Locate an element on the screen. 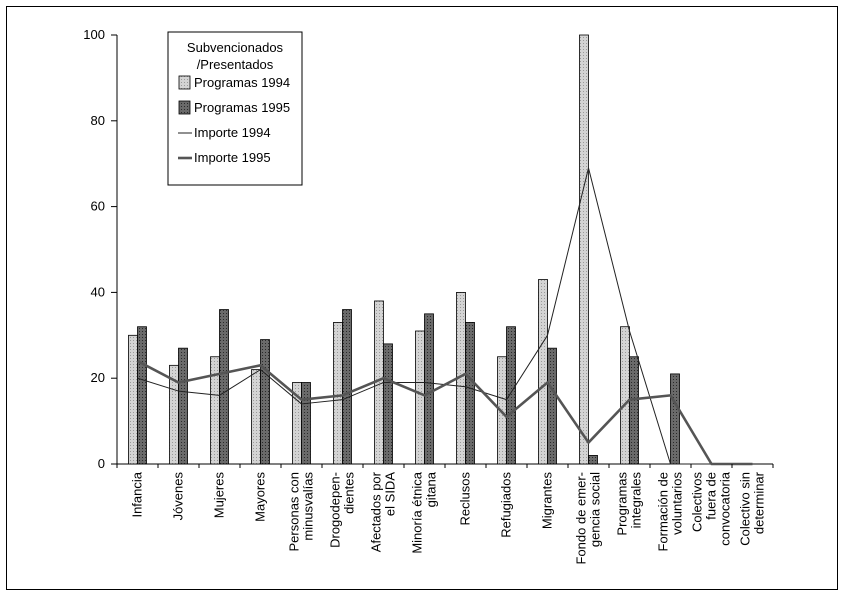 This screenshot has height=597, width=845. x-tick-label: Migrantes is located at coordinates (547, 501).